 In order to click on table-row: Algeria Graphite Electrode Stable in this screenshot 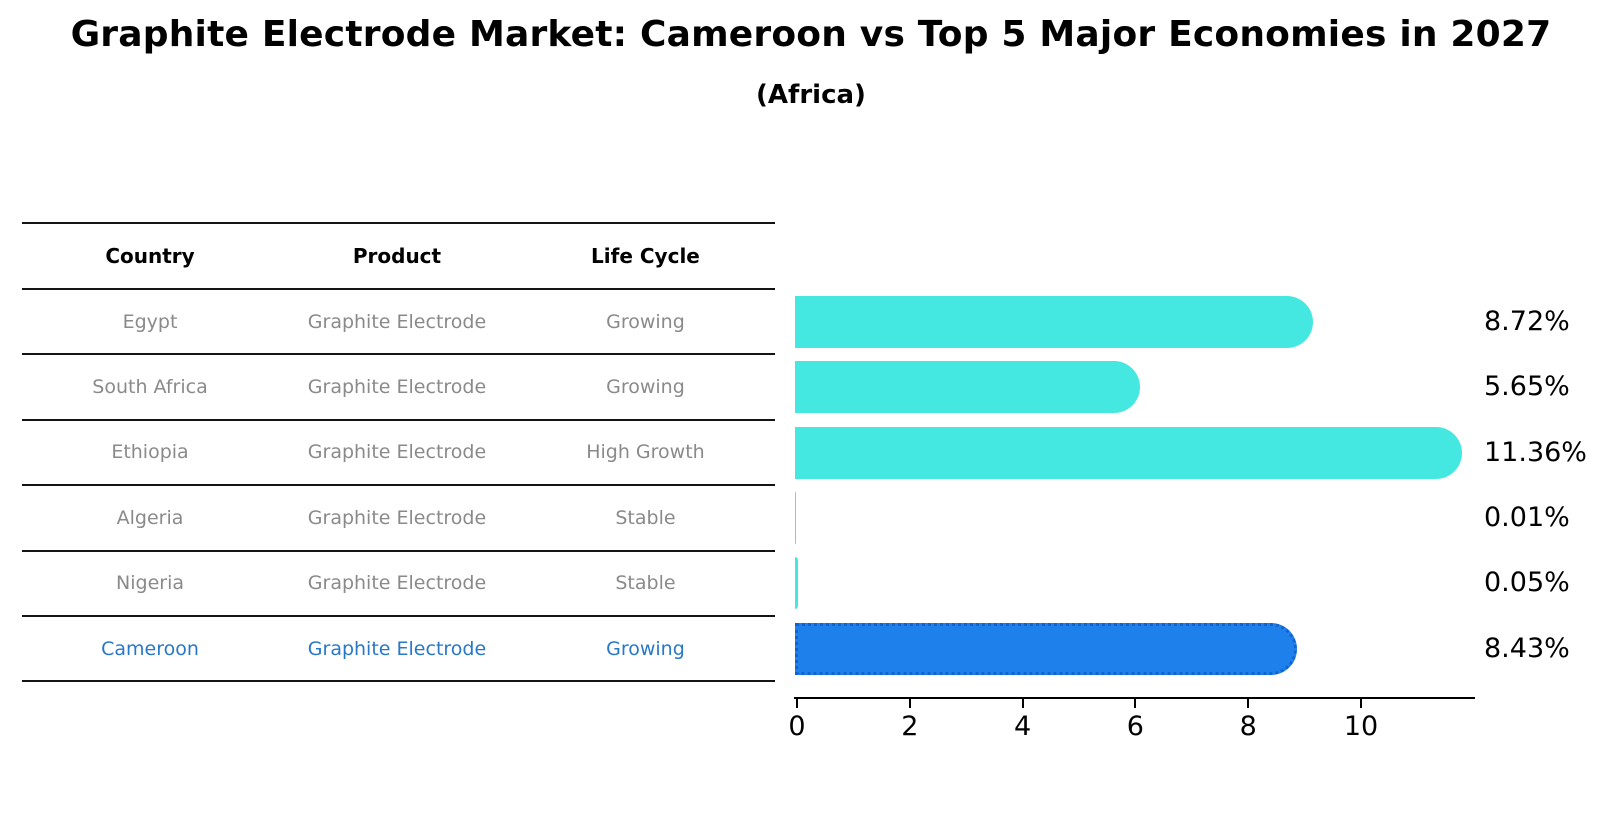, I will do `click(398, 516)`.